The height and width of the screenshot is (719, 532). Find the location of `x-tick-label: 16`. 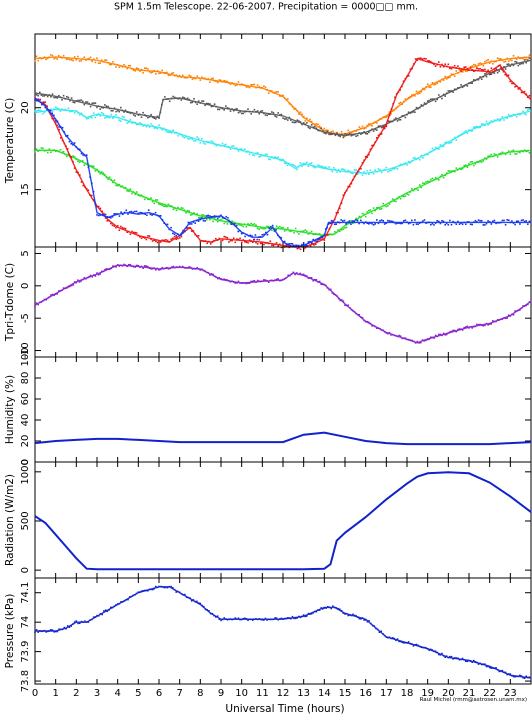

x-tick-label: 16 is located at coordinates (365, 693).